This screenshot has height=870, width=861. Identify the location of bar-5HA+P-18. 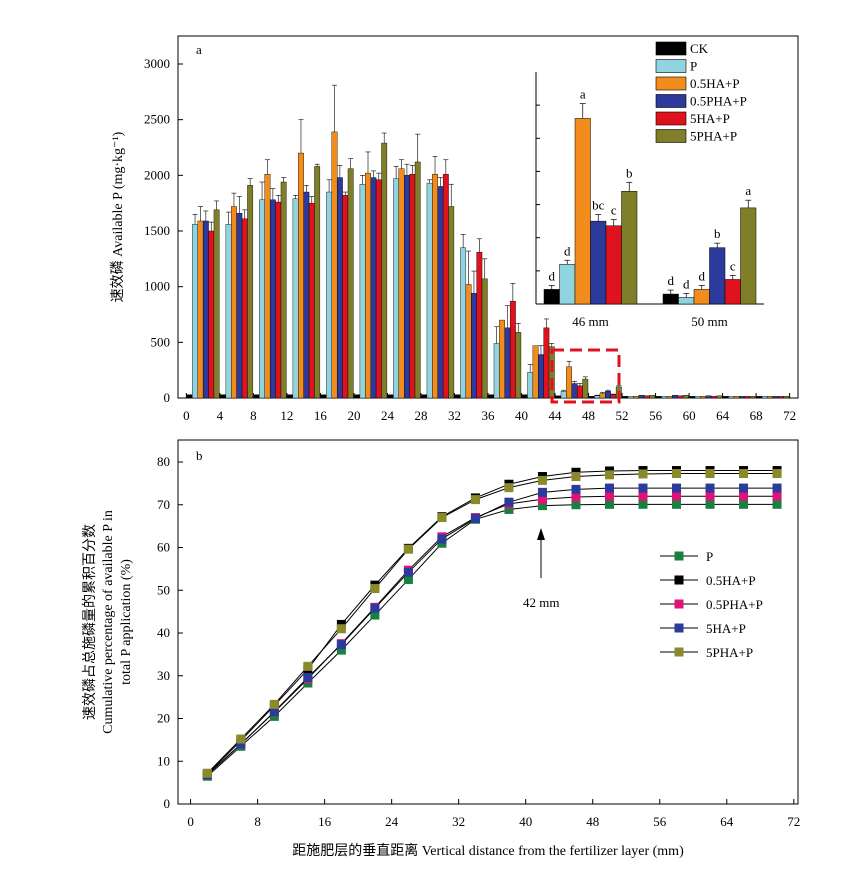
(345, 297).